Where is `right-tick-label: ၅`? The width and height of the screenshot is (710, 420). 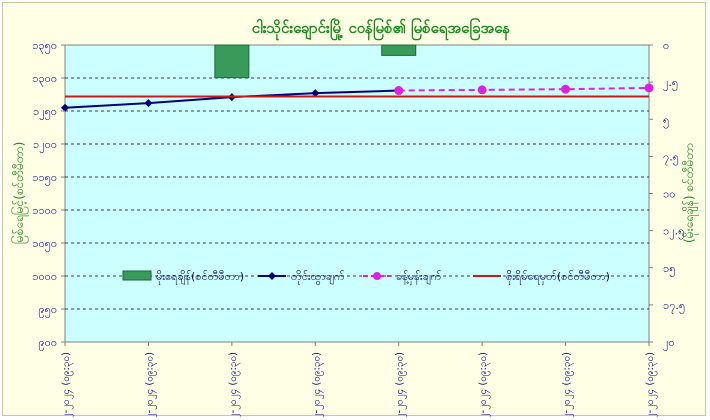 right-tick-label: ၅ is located at coordinates (666, 120).